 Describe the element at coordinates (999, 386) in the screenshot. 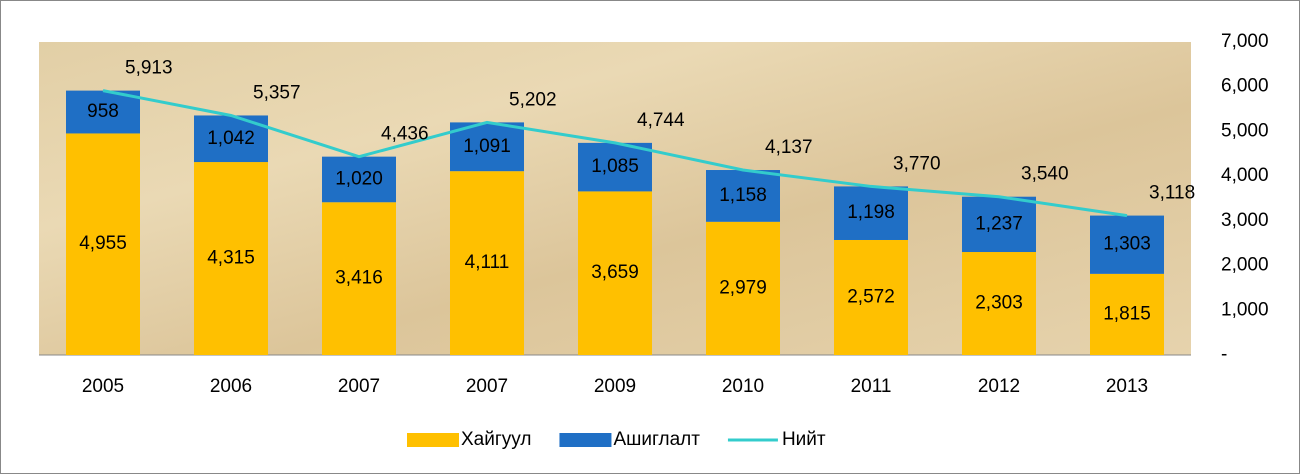

I see `x-tick-label: 2012` at that location.